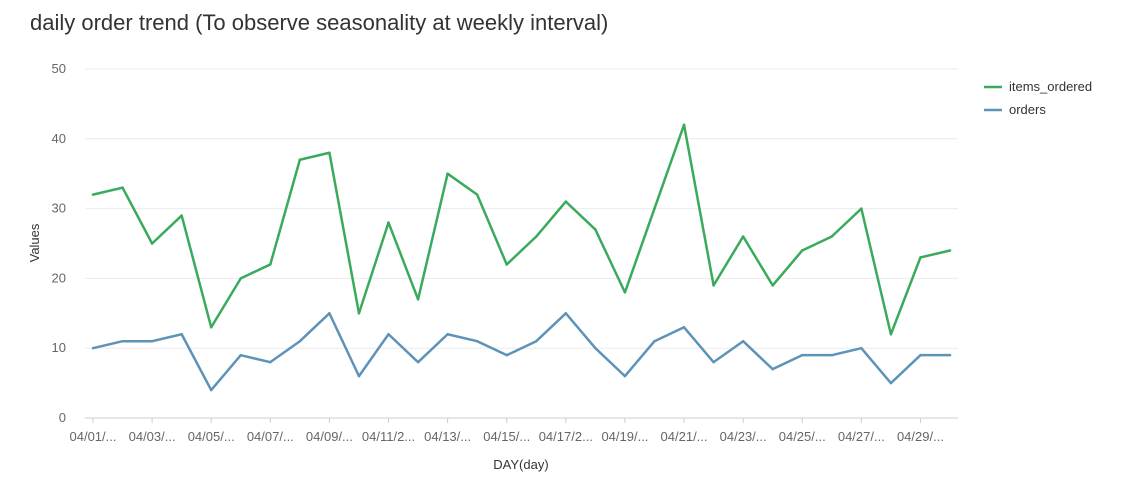 The image size is (1129, 486). Describe the element at coordinates (34, 242) in the screenshot. I see `y-axis-title: Values` at that location.